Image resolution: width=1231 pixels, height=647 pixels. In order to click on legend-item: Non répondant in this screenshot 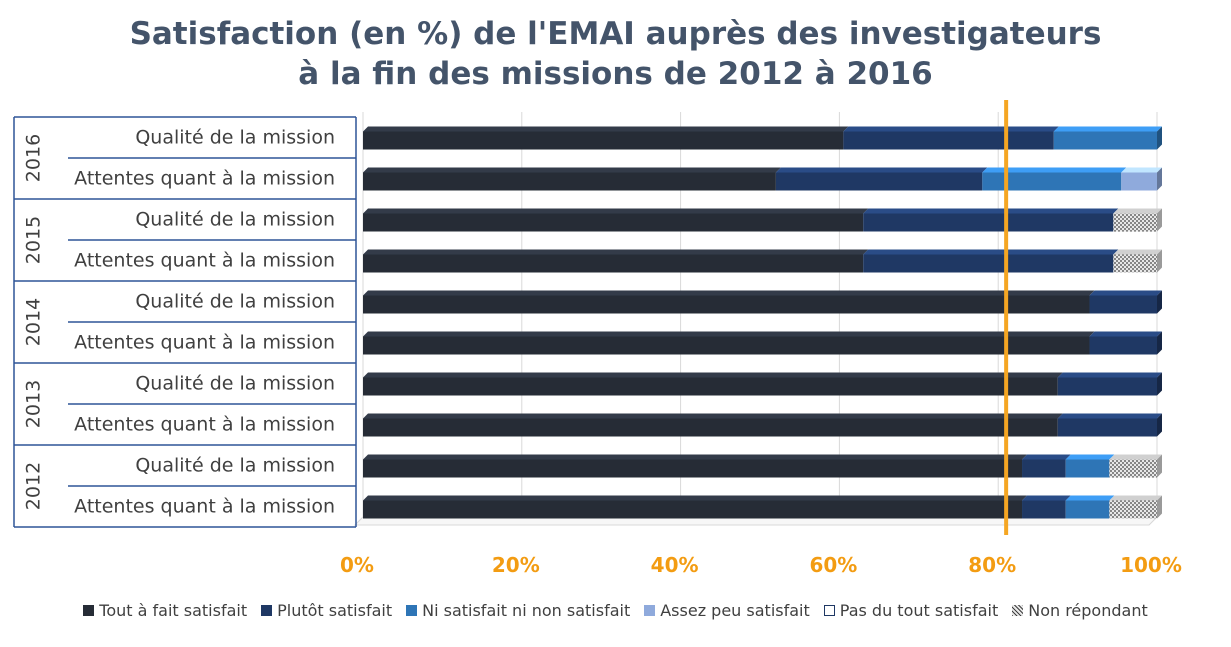, I will do `click(1080, 610)`.